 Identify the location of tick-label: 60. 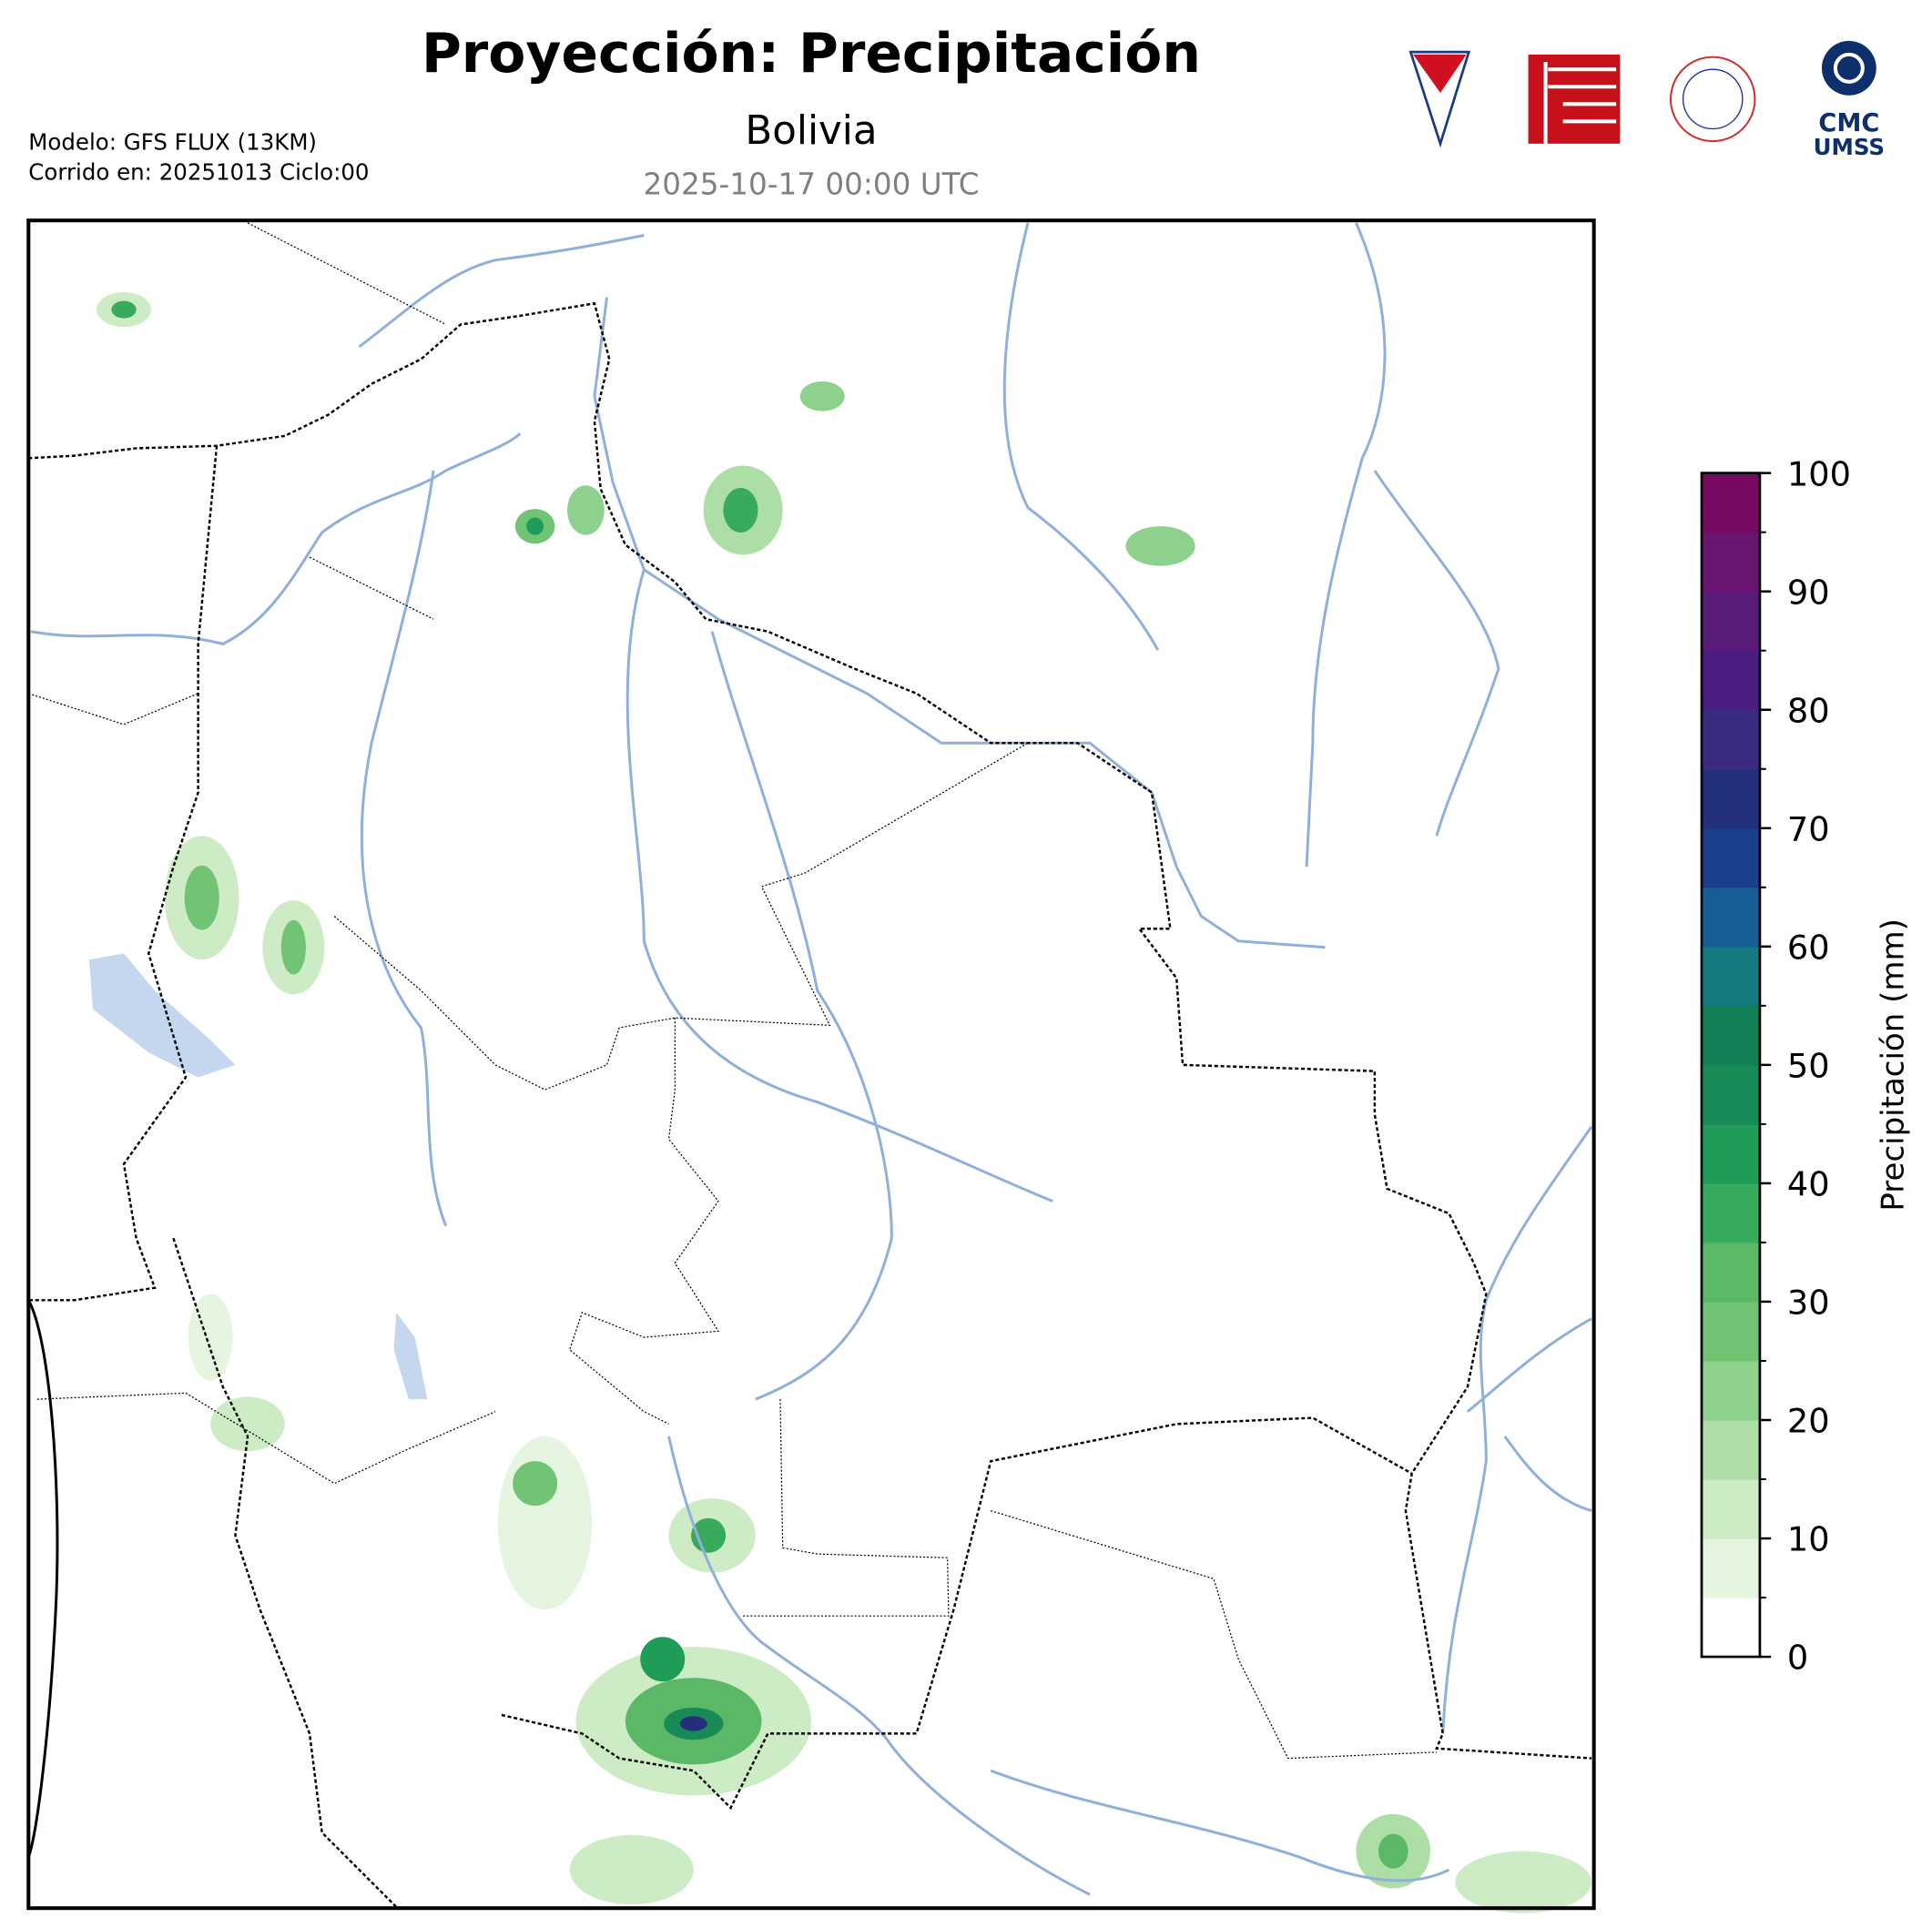
(1808, 947).